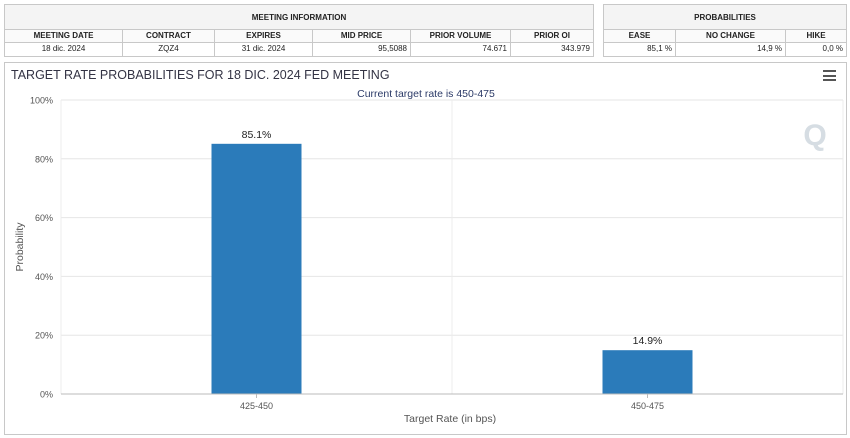 This screenshot has height=438, width=850. I want to click on col-no-change: NO CHANGE, so click(731, 36).